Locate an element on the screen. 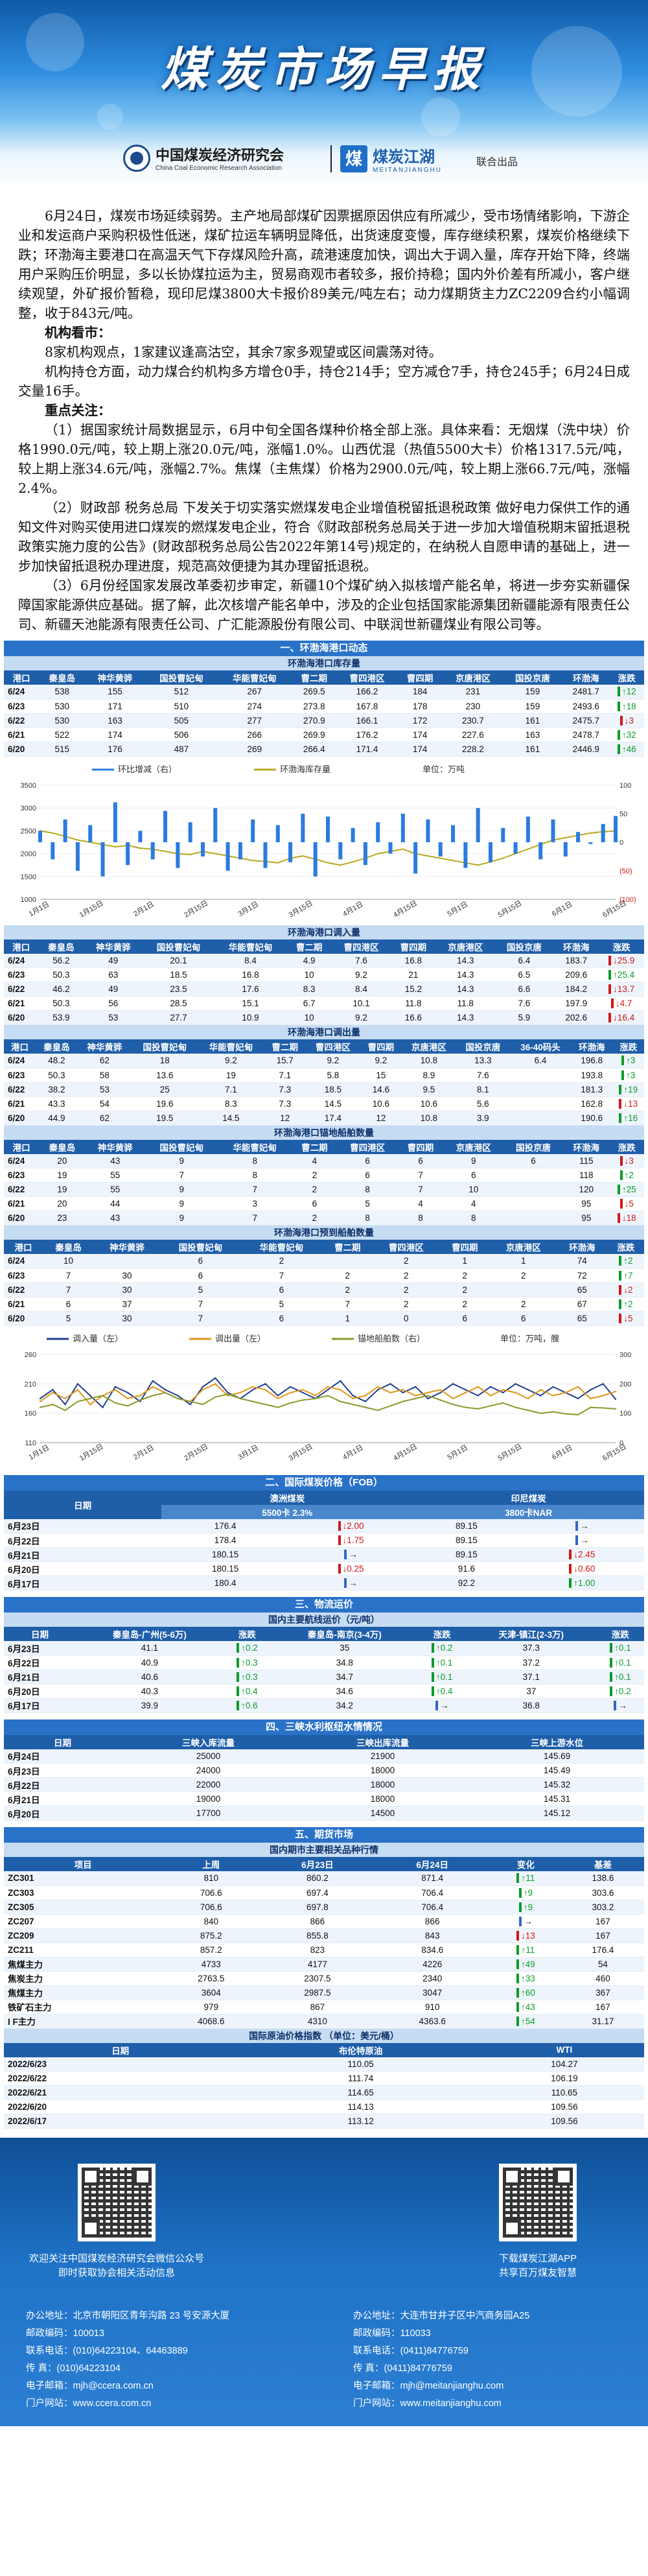  table-cell: ↑2 is located at coordinates (626, 1175).